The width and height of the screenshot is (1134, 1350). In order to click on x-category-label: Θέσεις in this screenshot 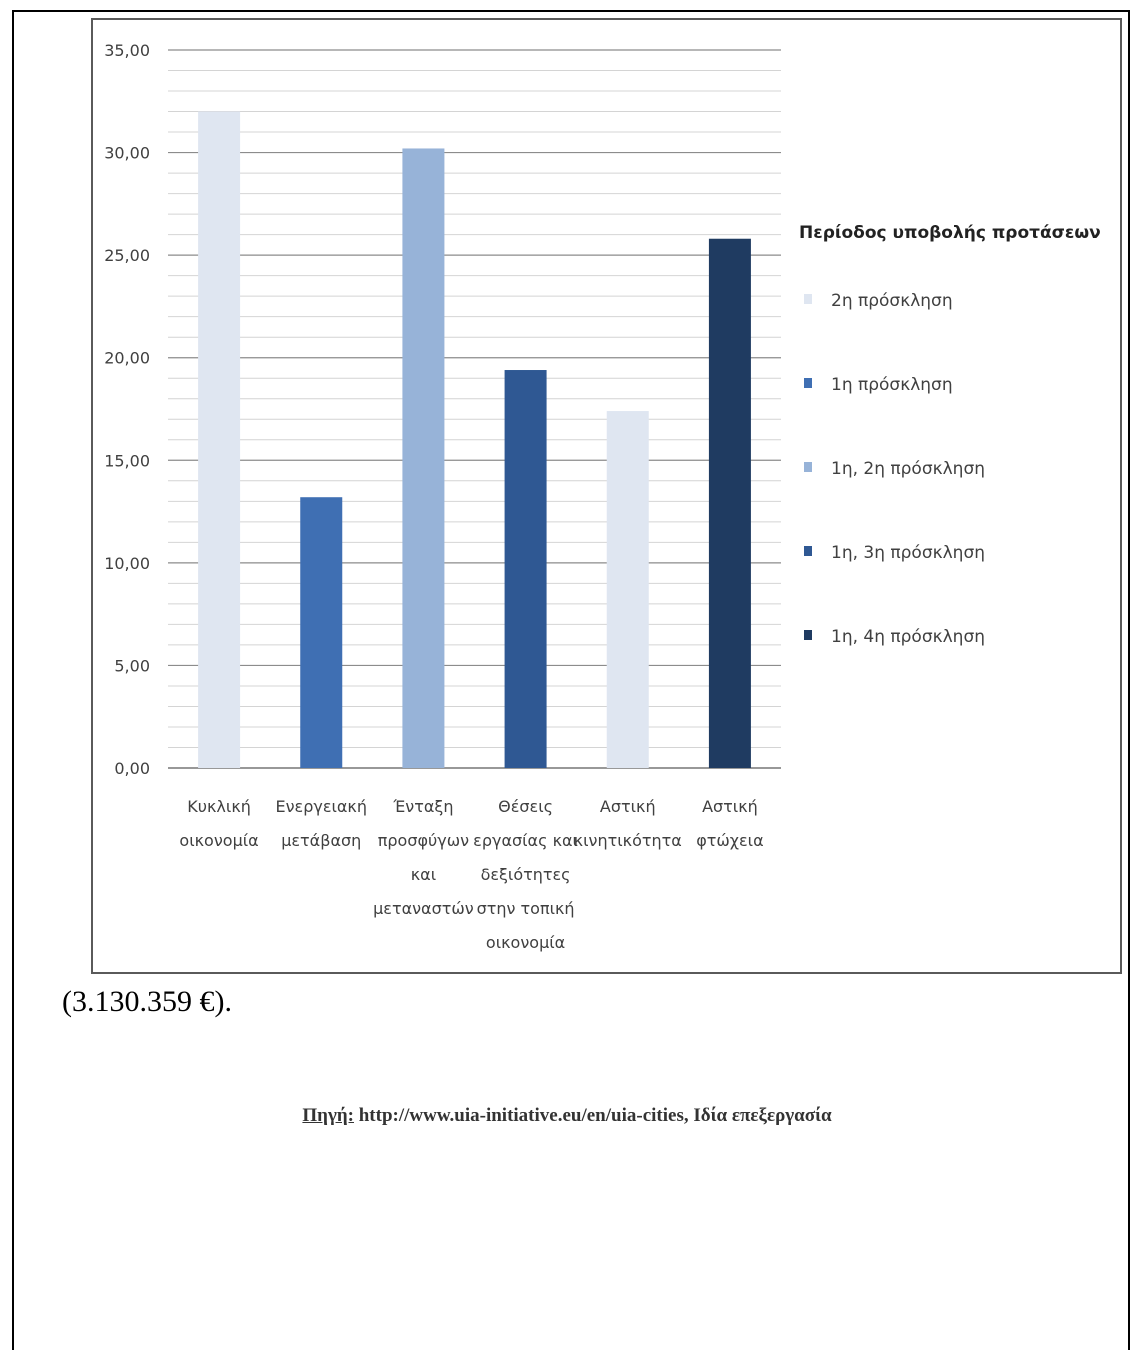, I will do `click(525, 806)`.